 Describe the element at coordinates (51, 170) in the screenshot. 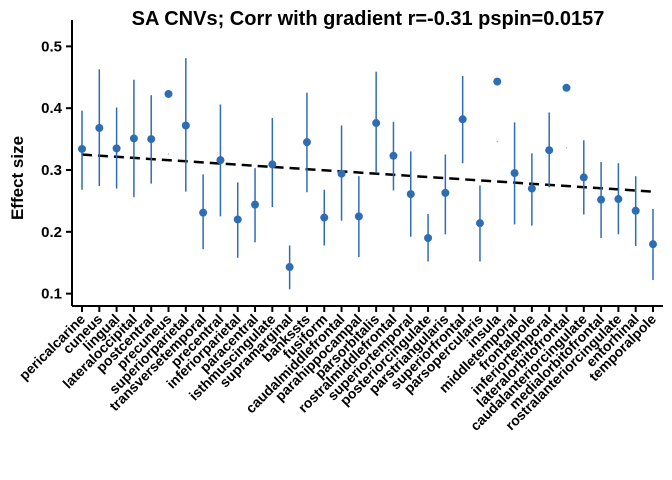

I see `y-tick-label: 0.3` at that location.